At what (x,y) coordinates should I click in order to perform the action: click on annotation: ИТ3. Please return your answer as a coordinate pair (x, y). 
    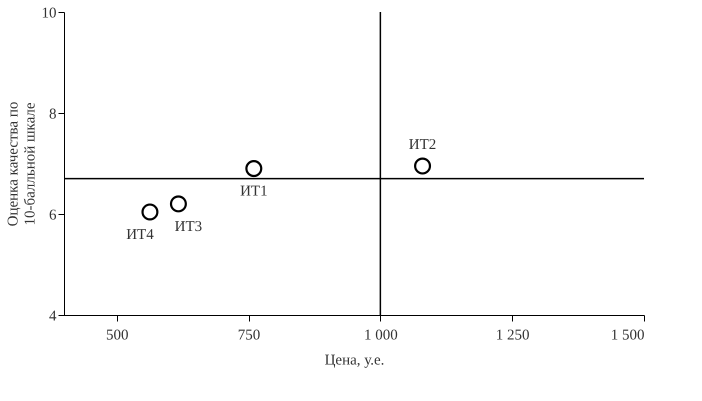
    Looking at the image, I should click on (188, 226).